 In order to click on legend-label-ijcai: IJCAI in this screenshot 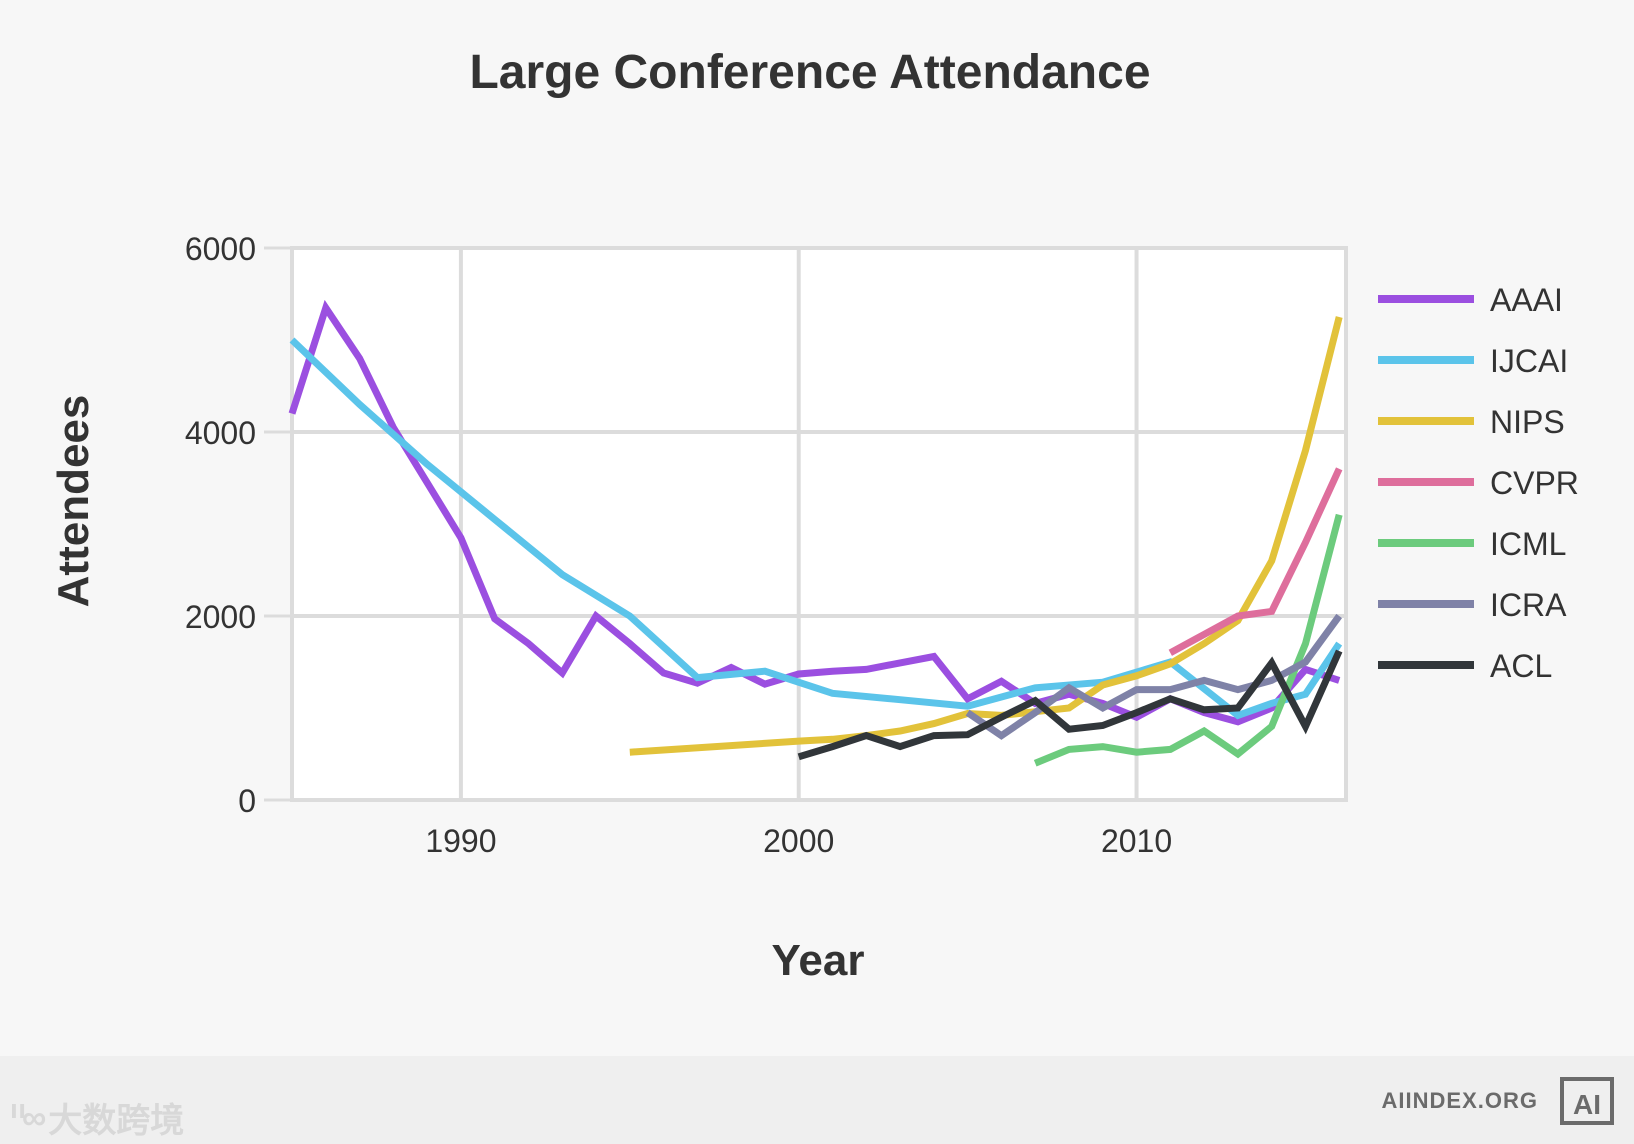, I will do `click(1529, 361)`.